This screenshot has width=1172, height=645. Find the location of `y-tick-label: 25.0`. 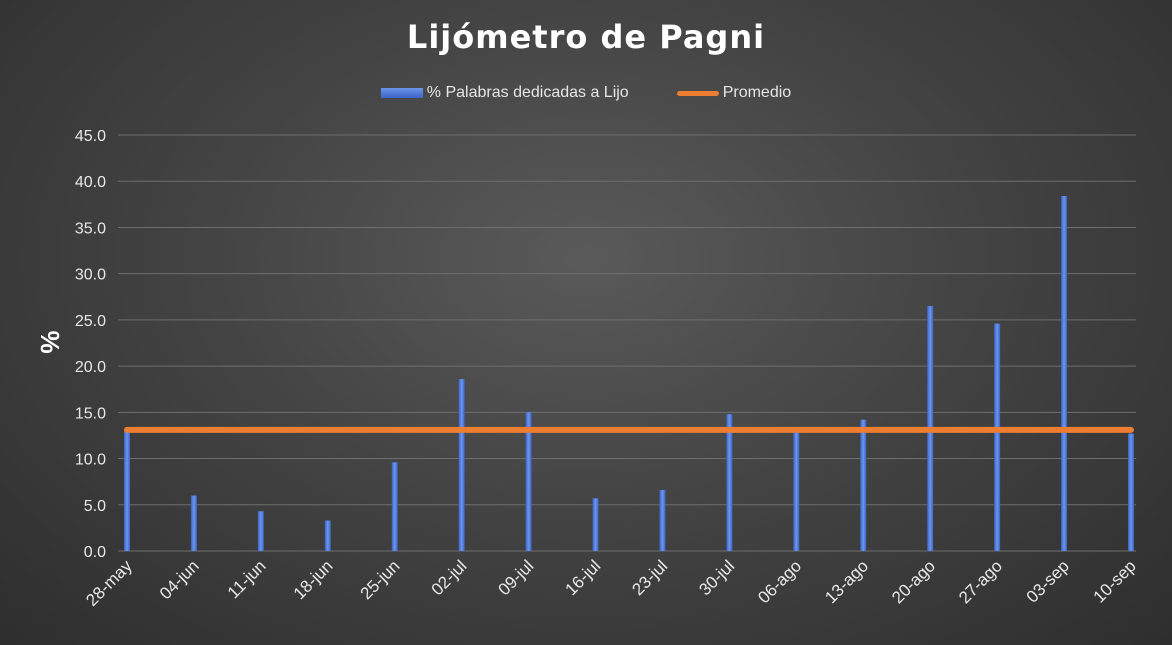

y-tick-label: 25.0 is located at coordinates (90, 321).